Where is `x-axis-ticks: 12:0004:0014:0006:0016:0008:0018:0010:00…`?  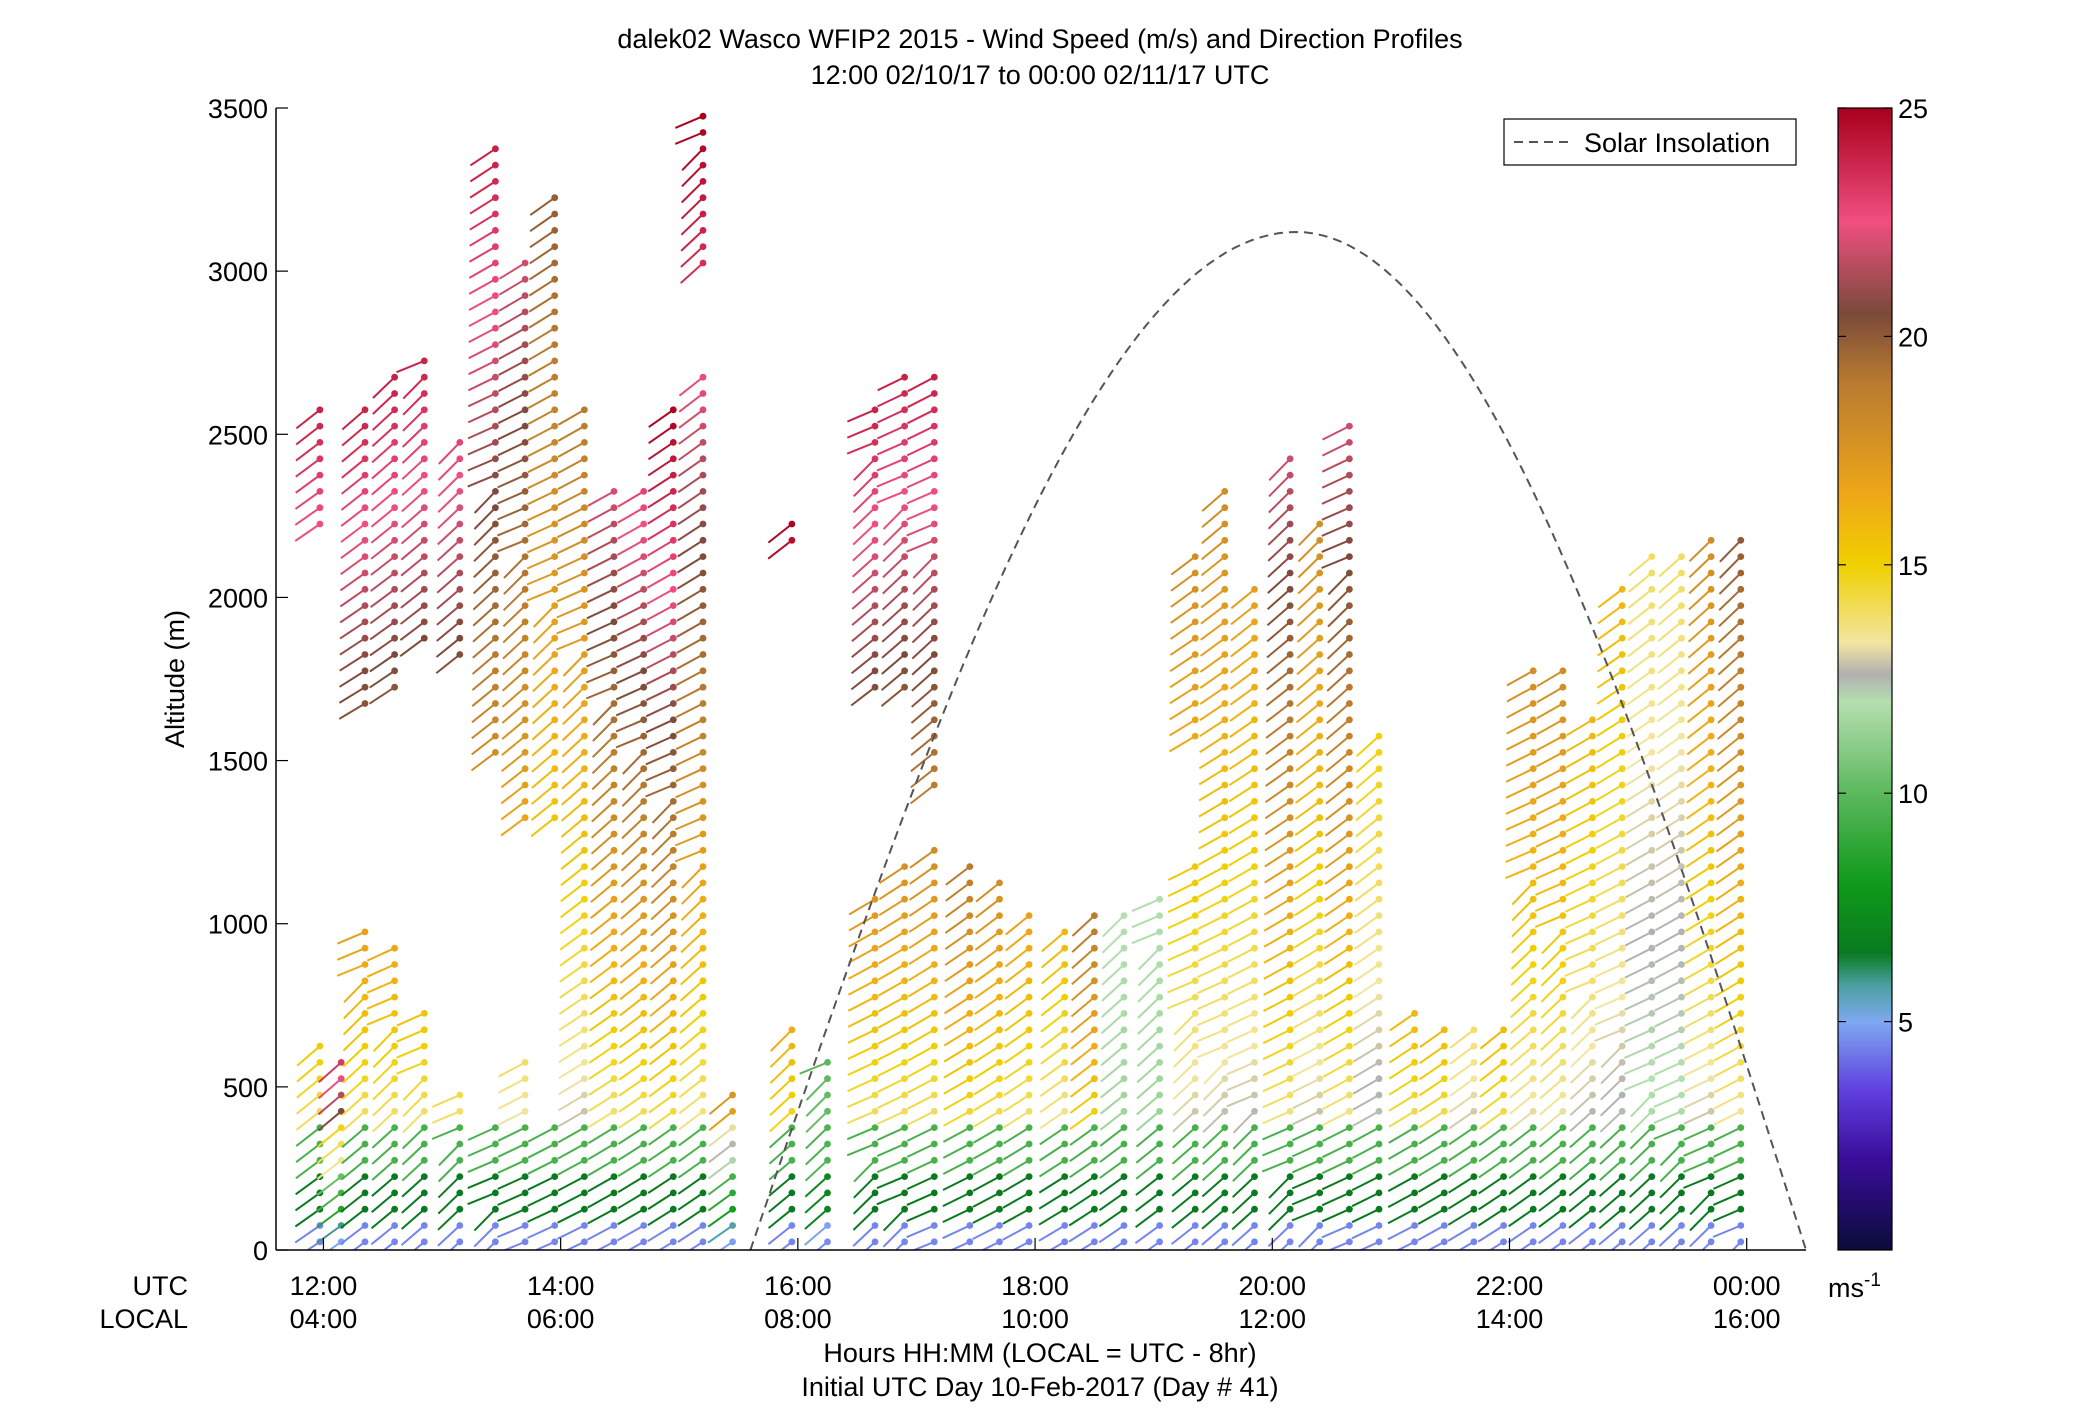
x-axis-ticks: 12:0004:0014:0006:0016:0008:0018:0010:00… is located at coordinates (1035, 1286).